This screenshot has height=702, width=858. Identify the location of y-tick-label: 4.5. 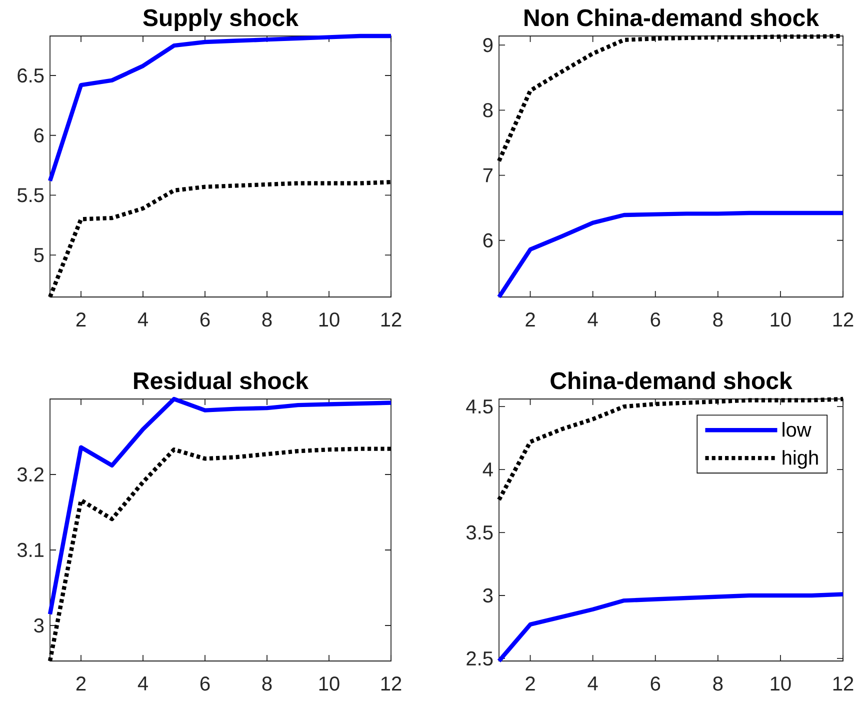
(479, 407).